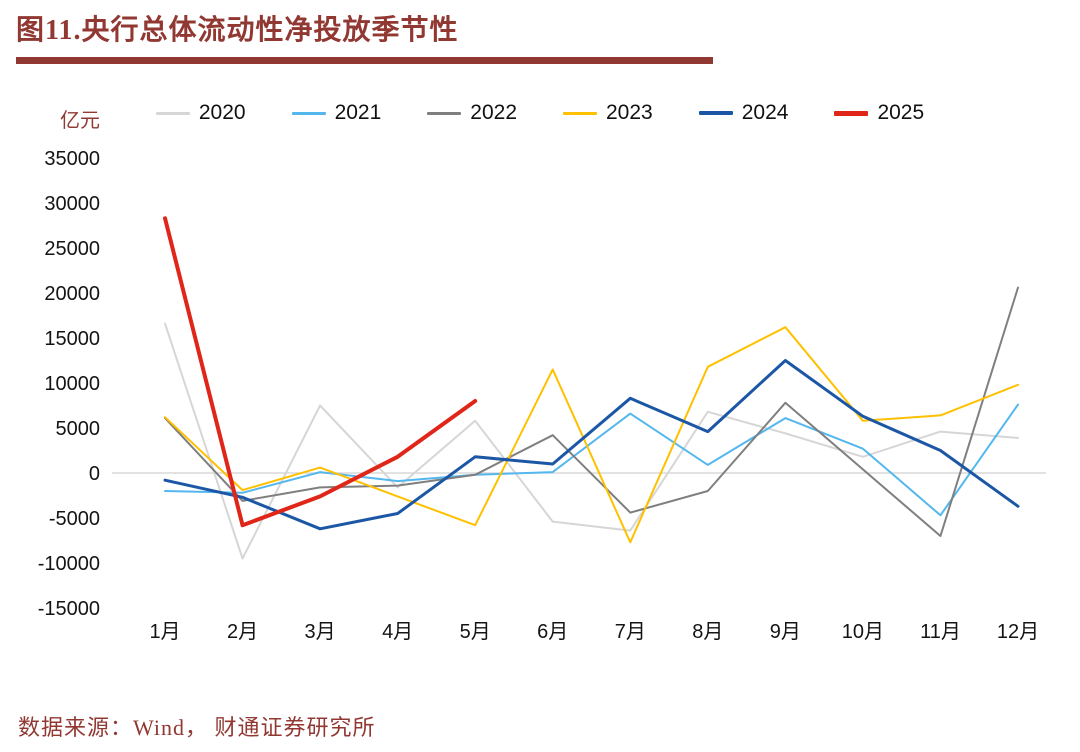 This screenshot has height=752, width=1080. Describe the element at coordinates (715, 113) in the screenshot. I see `legend-swatch-2024` at that location.